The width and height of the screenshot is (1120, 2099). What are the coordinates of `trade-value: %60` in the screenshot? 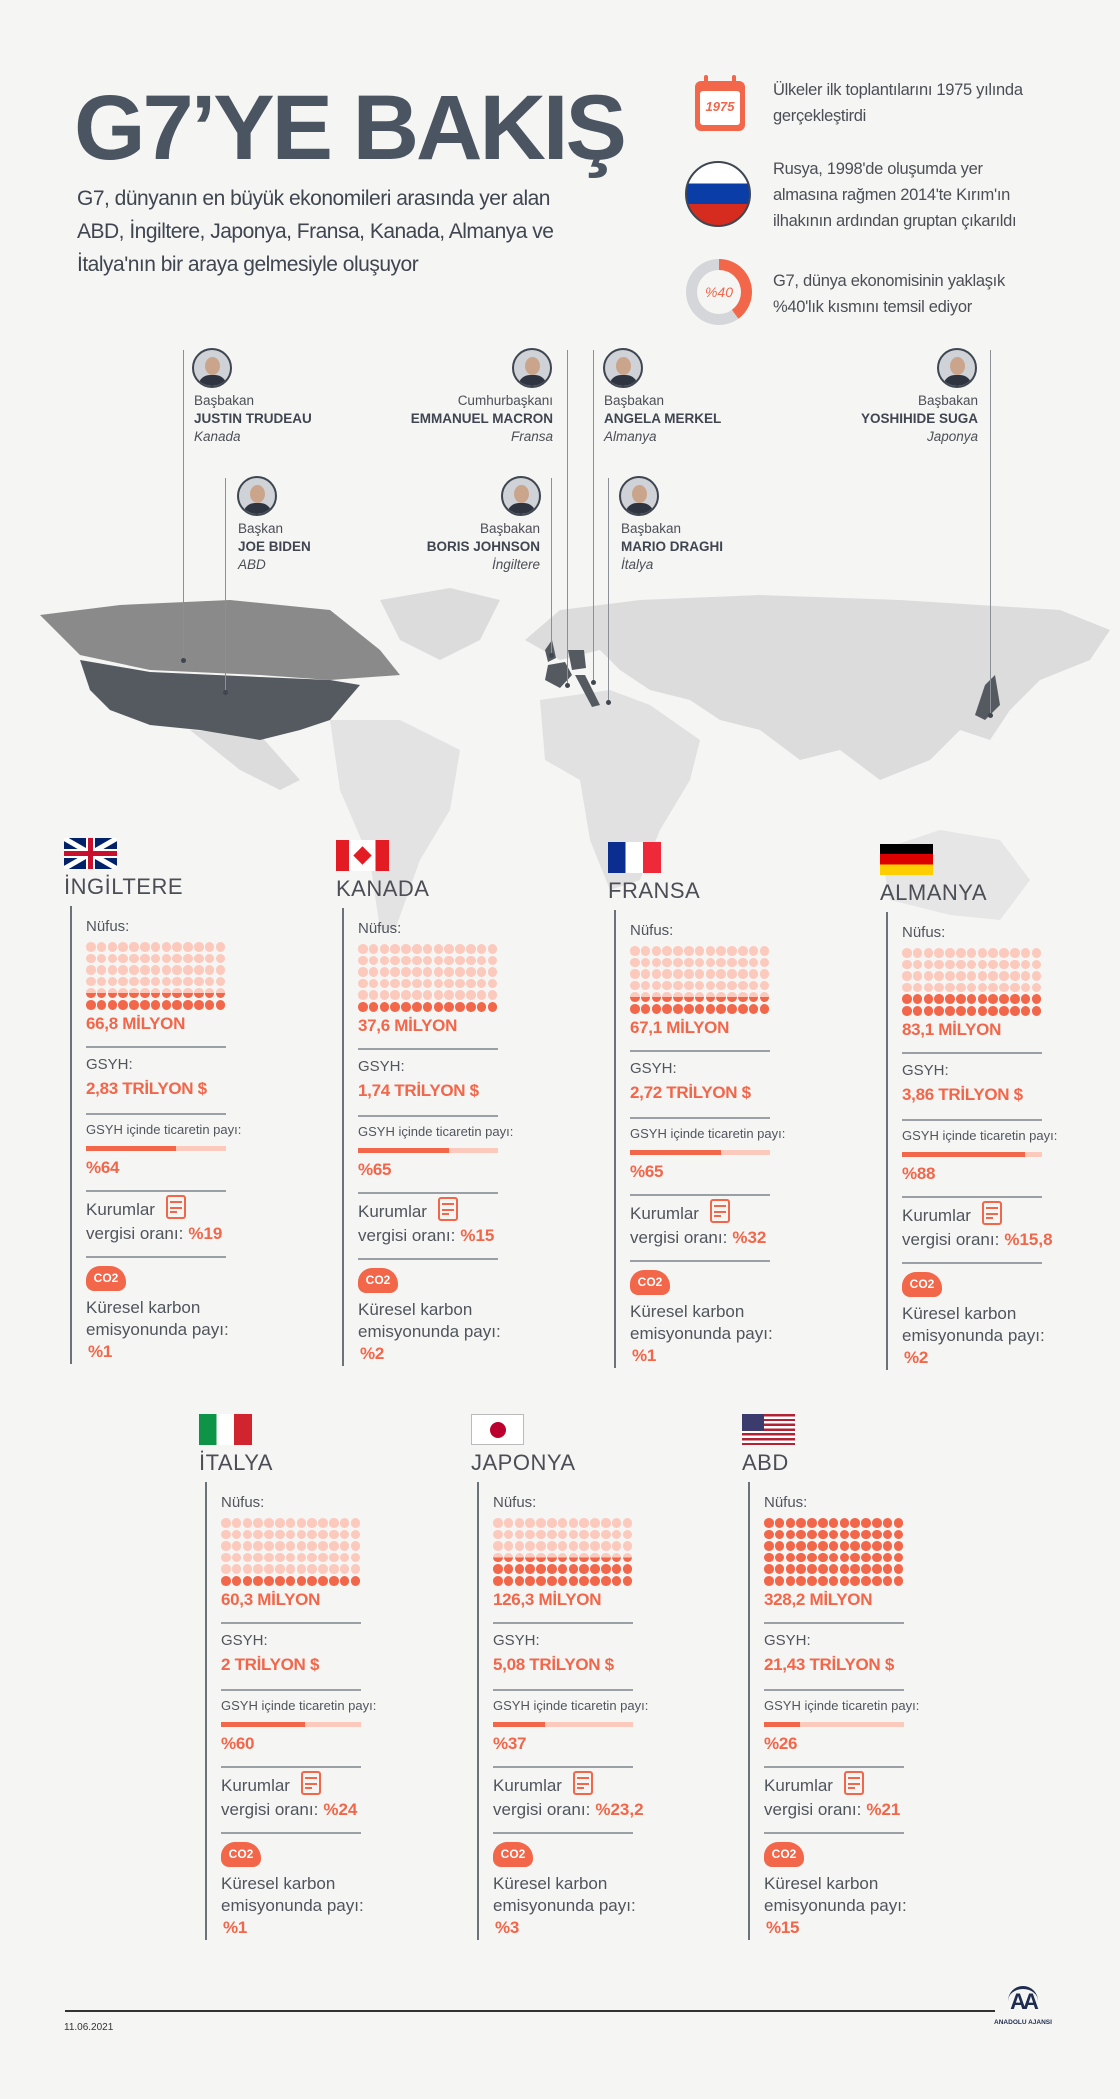 It's located at (238, 1743).